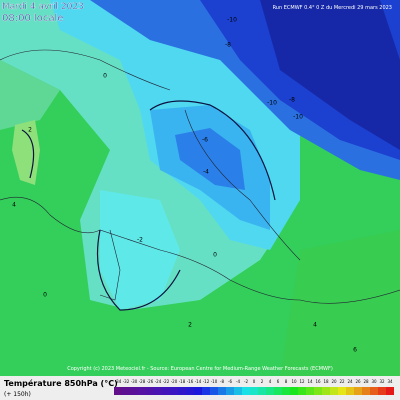 The width and height of the screenshot is (400, 400). Describe the element at coordinates (342, 381) in the screenshot. I see `legend-tick-label: 22` at that location.